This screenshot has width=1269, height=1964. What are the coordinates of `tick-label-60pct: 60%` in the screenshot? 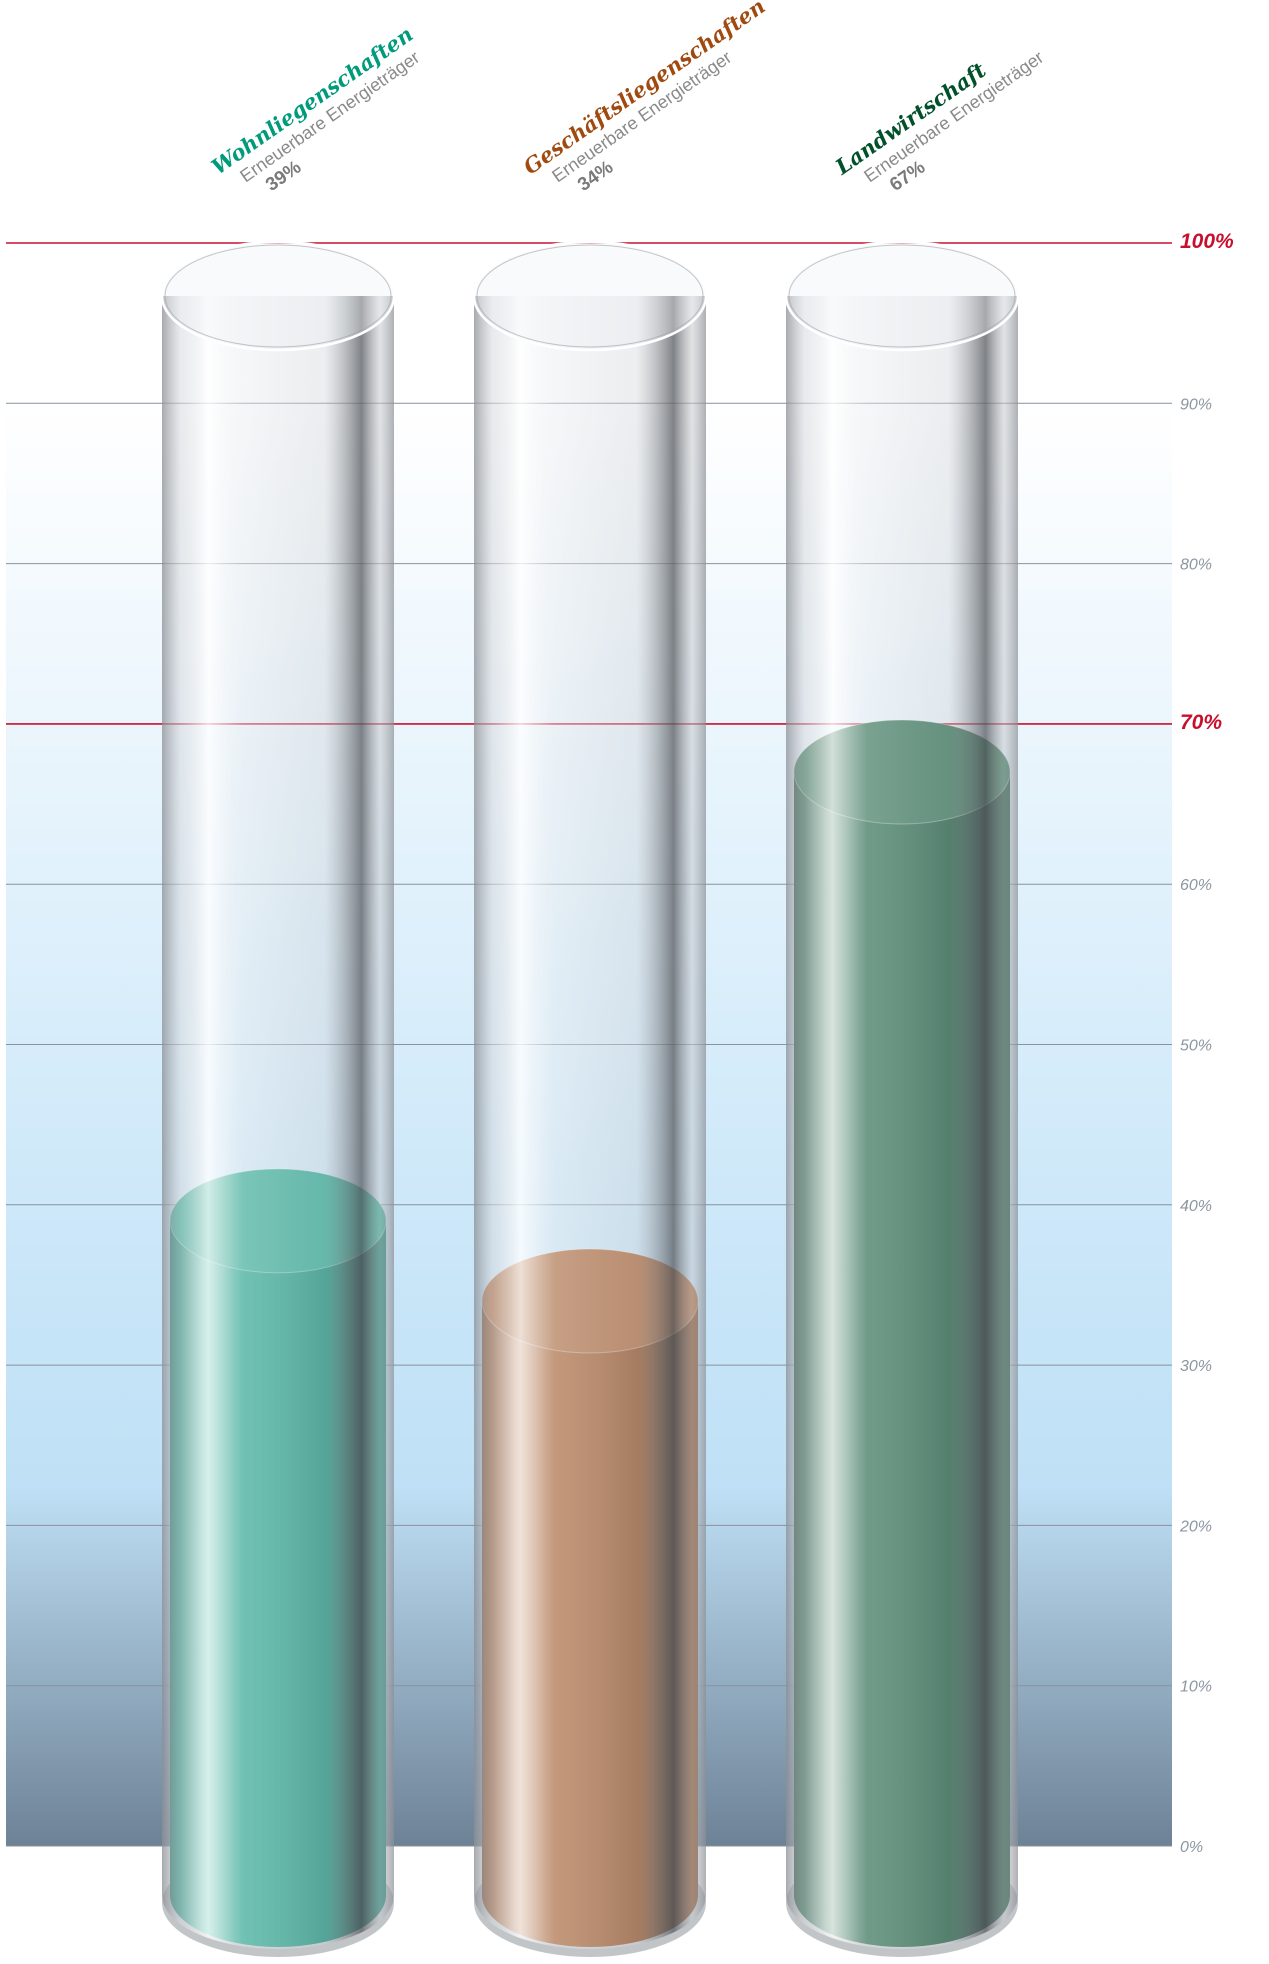 It's located at (1196, 885).